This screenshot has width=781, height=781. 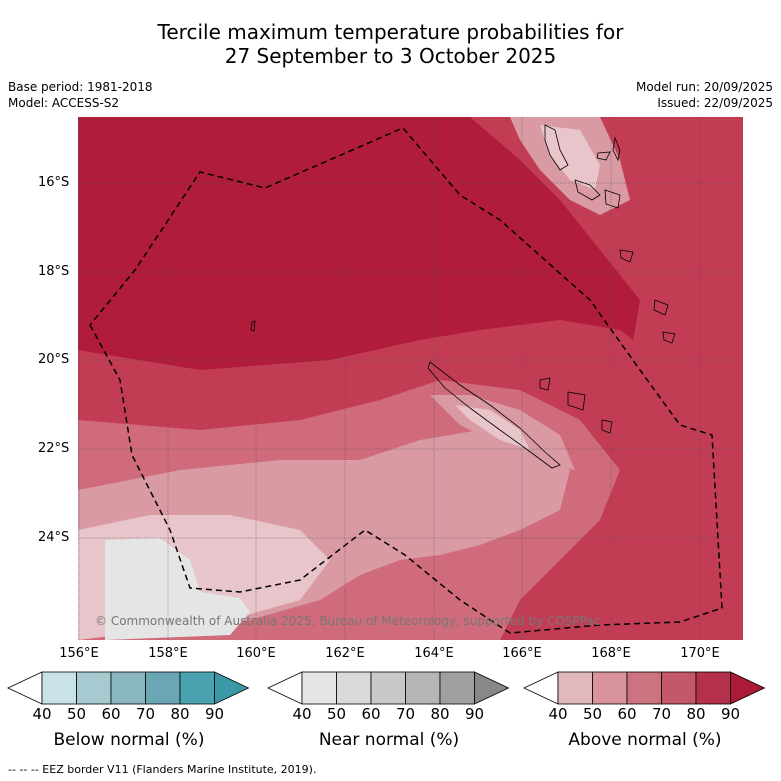 What do you see at coordinates (80, 95) in the screenshot?
I see `meta-left: Base period: 1981-2018 Model: ACCESS-S2` at bounding box center [80, 95].